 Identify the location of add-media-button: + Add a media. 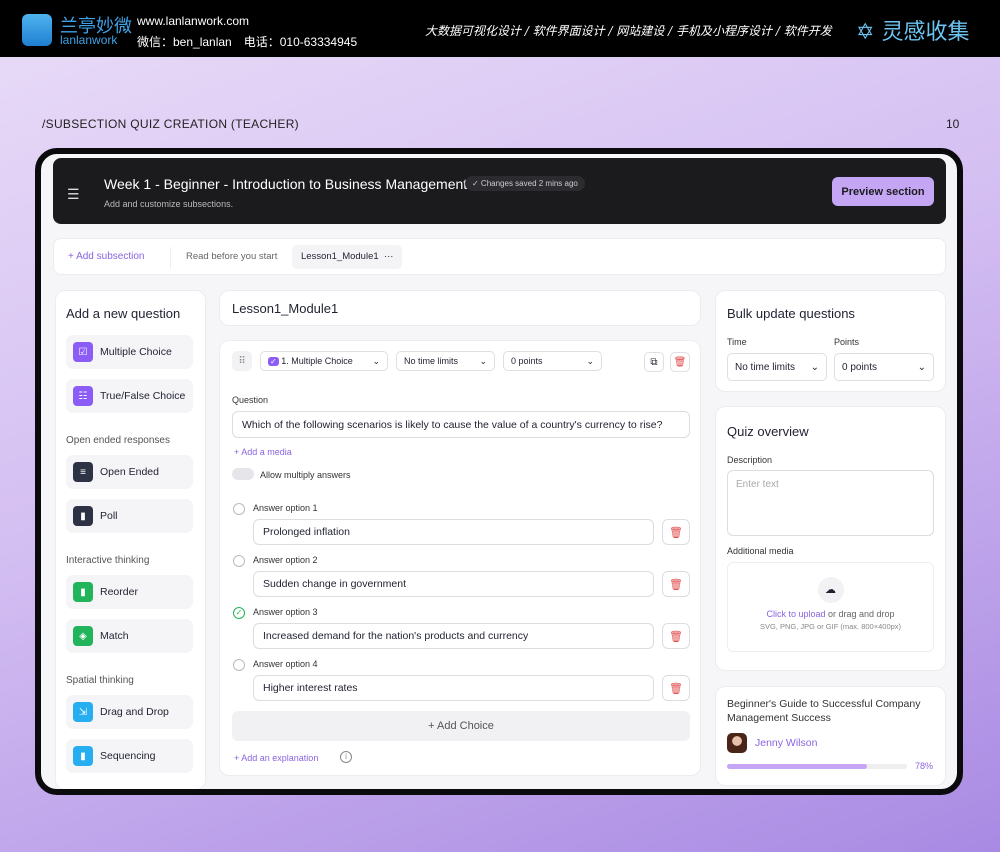
(263, 452).